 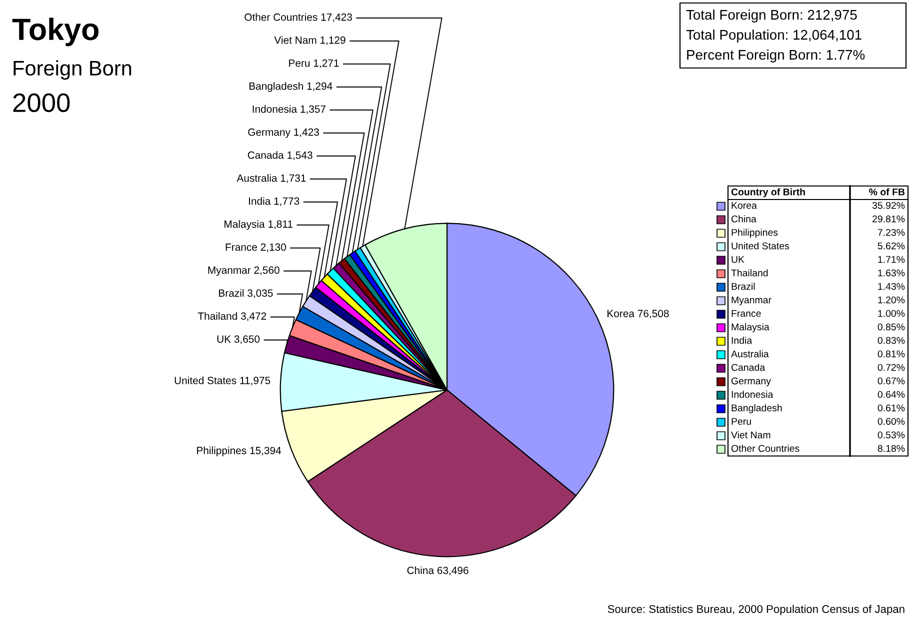 I want to click on source-note: Source: Statistics Bureau, 2000 Population Census of Japan, so click(x=756, y=610).